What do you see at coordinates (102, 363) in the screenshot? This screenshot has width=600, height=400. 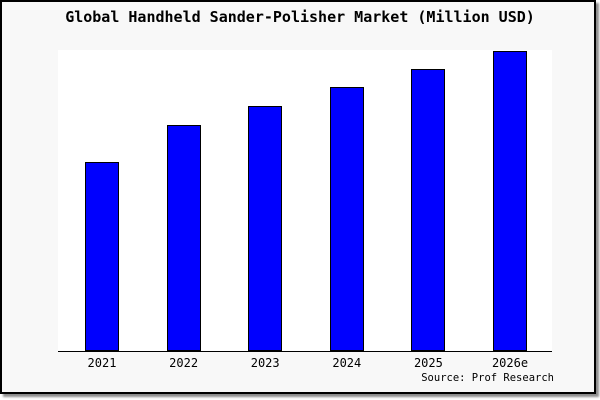 I see `x-axis-label-2021: 2021` at bounding box center [102, 363].